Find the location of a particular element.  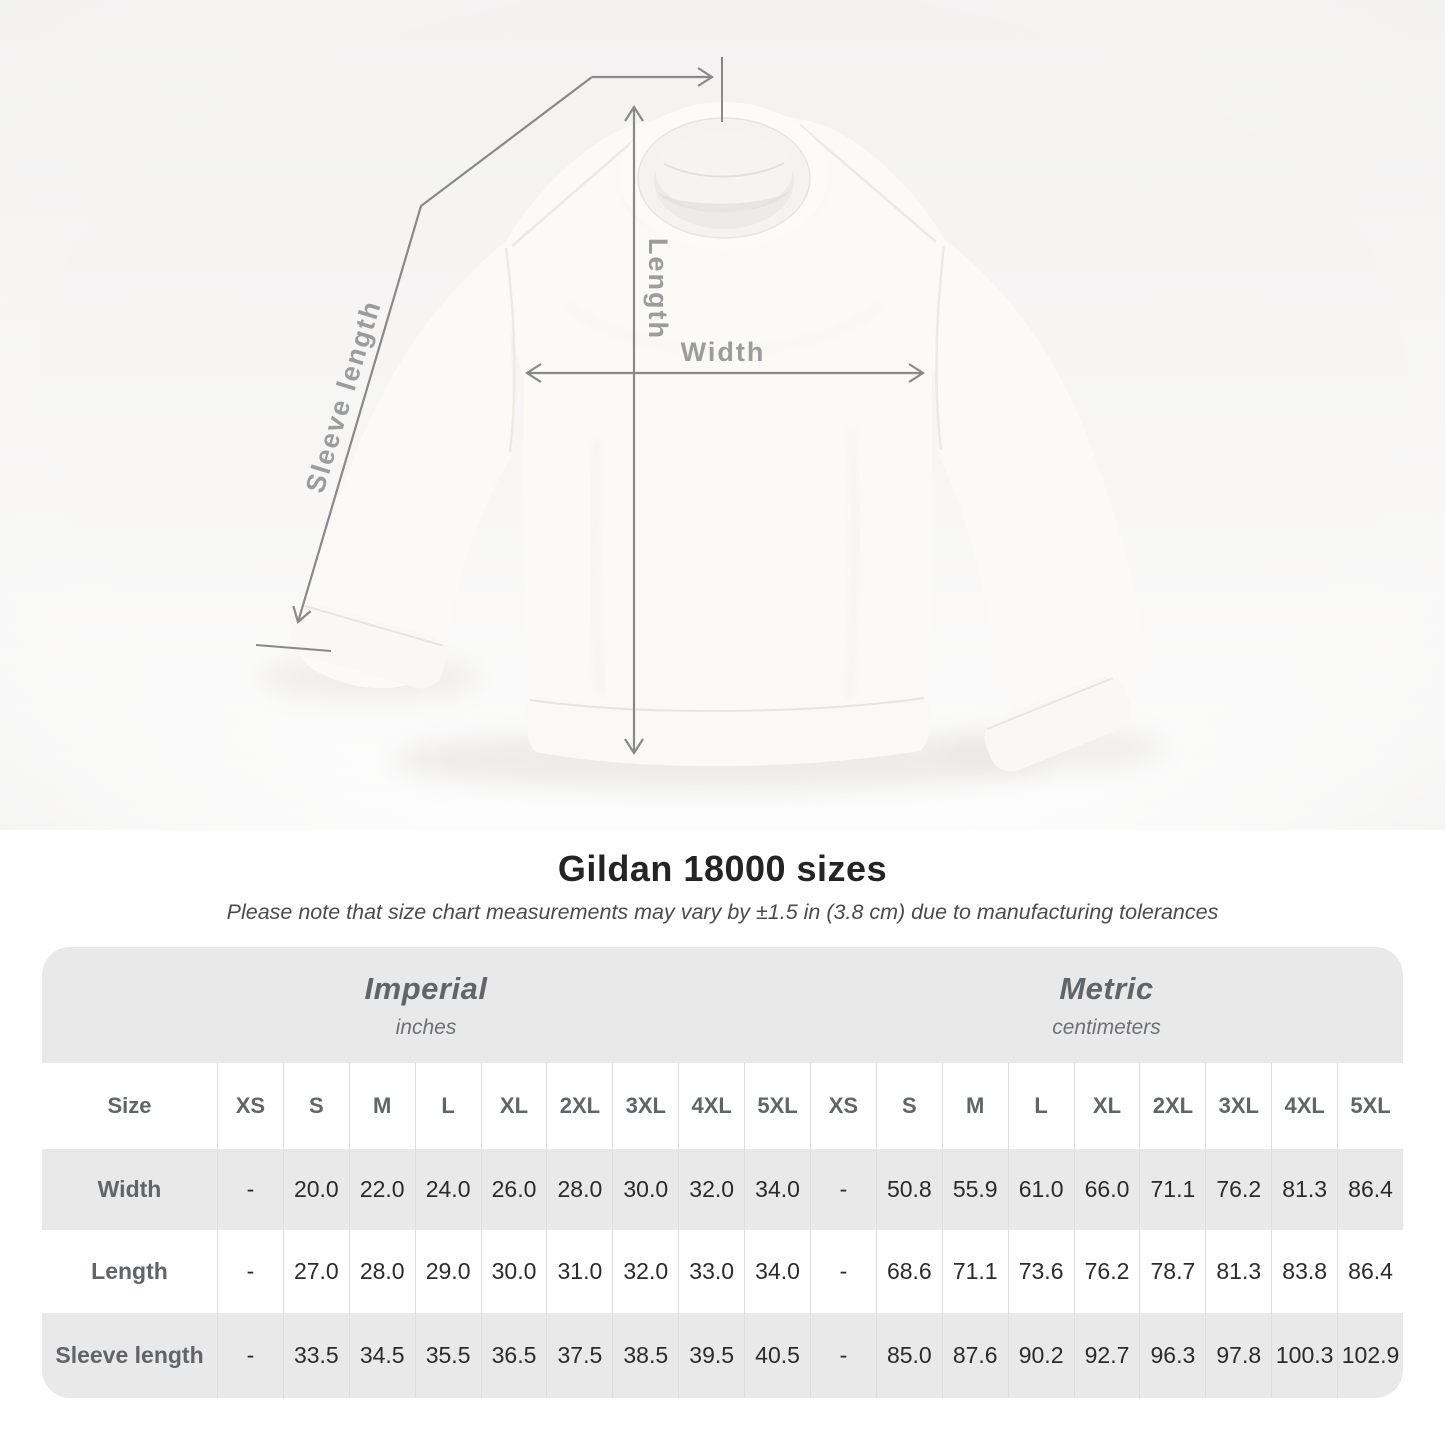

table-cell: 37.5 is located at coordinates (579, 1355).